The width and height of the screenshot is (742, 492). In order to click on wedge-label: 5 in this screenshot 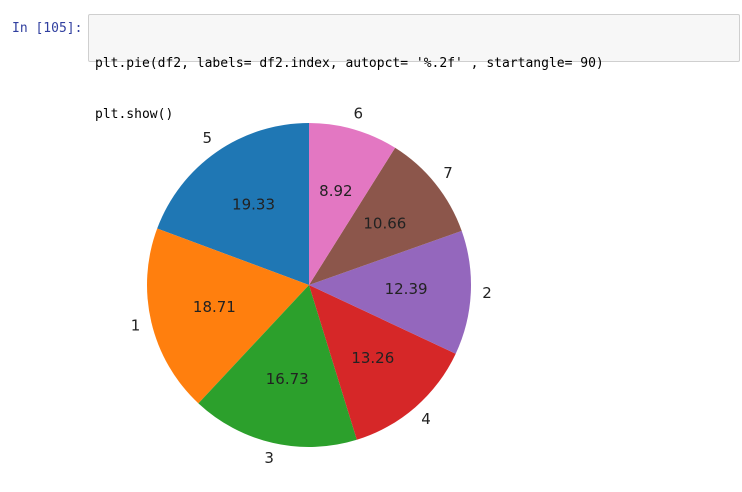, I will do `click(208, 138)`.